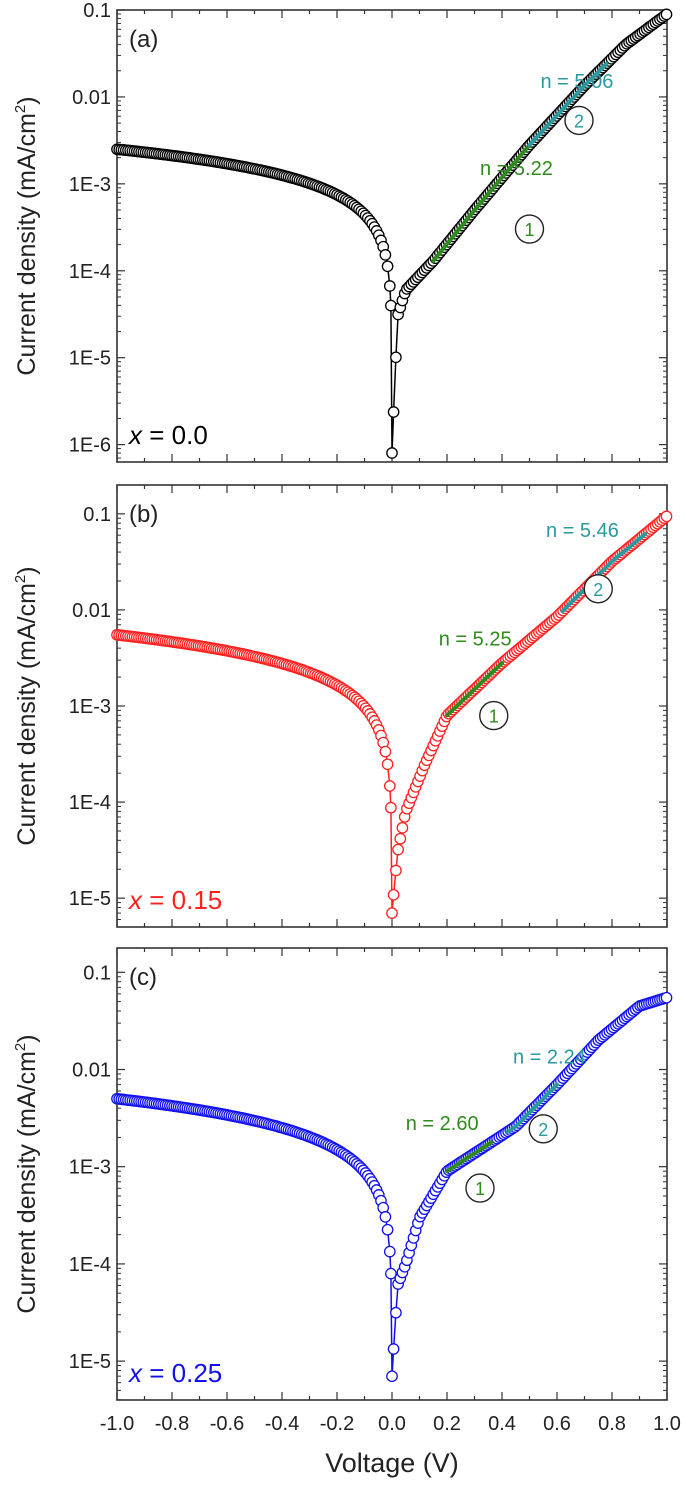 Image resolution: width=685 pixels, height=1488 pixels. I want to click on composition-label: x = 0.15, so click(174, 900).